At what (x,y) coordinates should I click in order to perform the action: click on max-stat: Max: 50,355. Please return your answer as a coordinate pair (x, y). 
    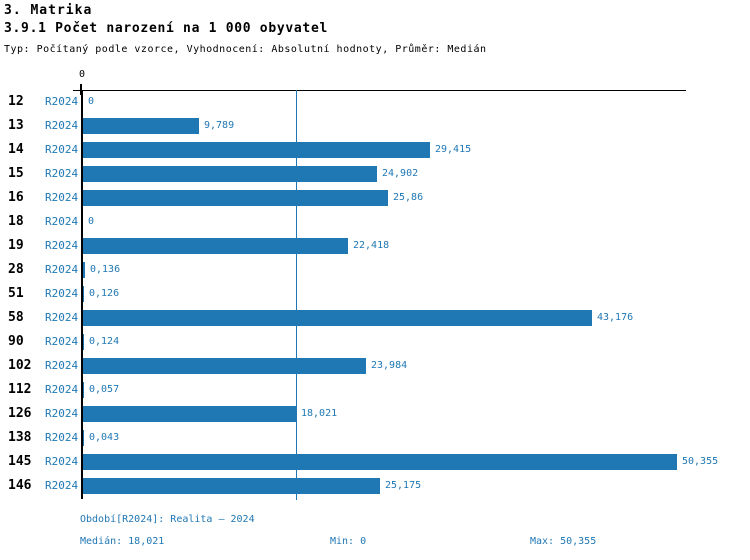
    Looking at the image, I should click on (563, 541).